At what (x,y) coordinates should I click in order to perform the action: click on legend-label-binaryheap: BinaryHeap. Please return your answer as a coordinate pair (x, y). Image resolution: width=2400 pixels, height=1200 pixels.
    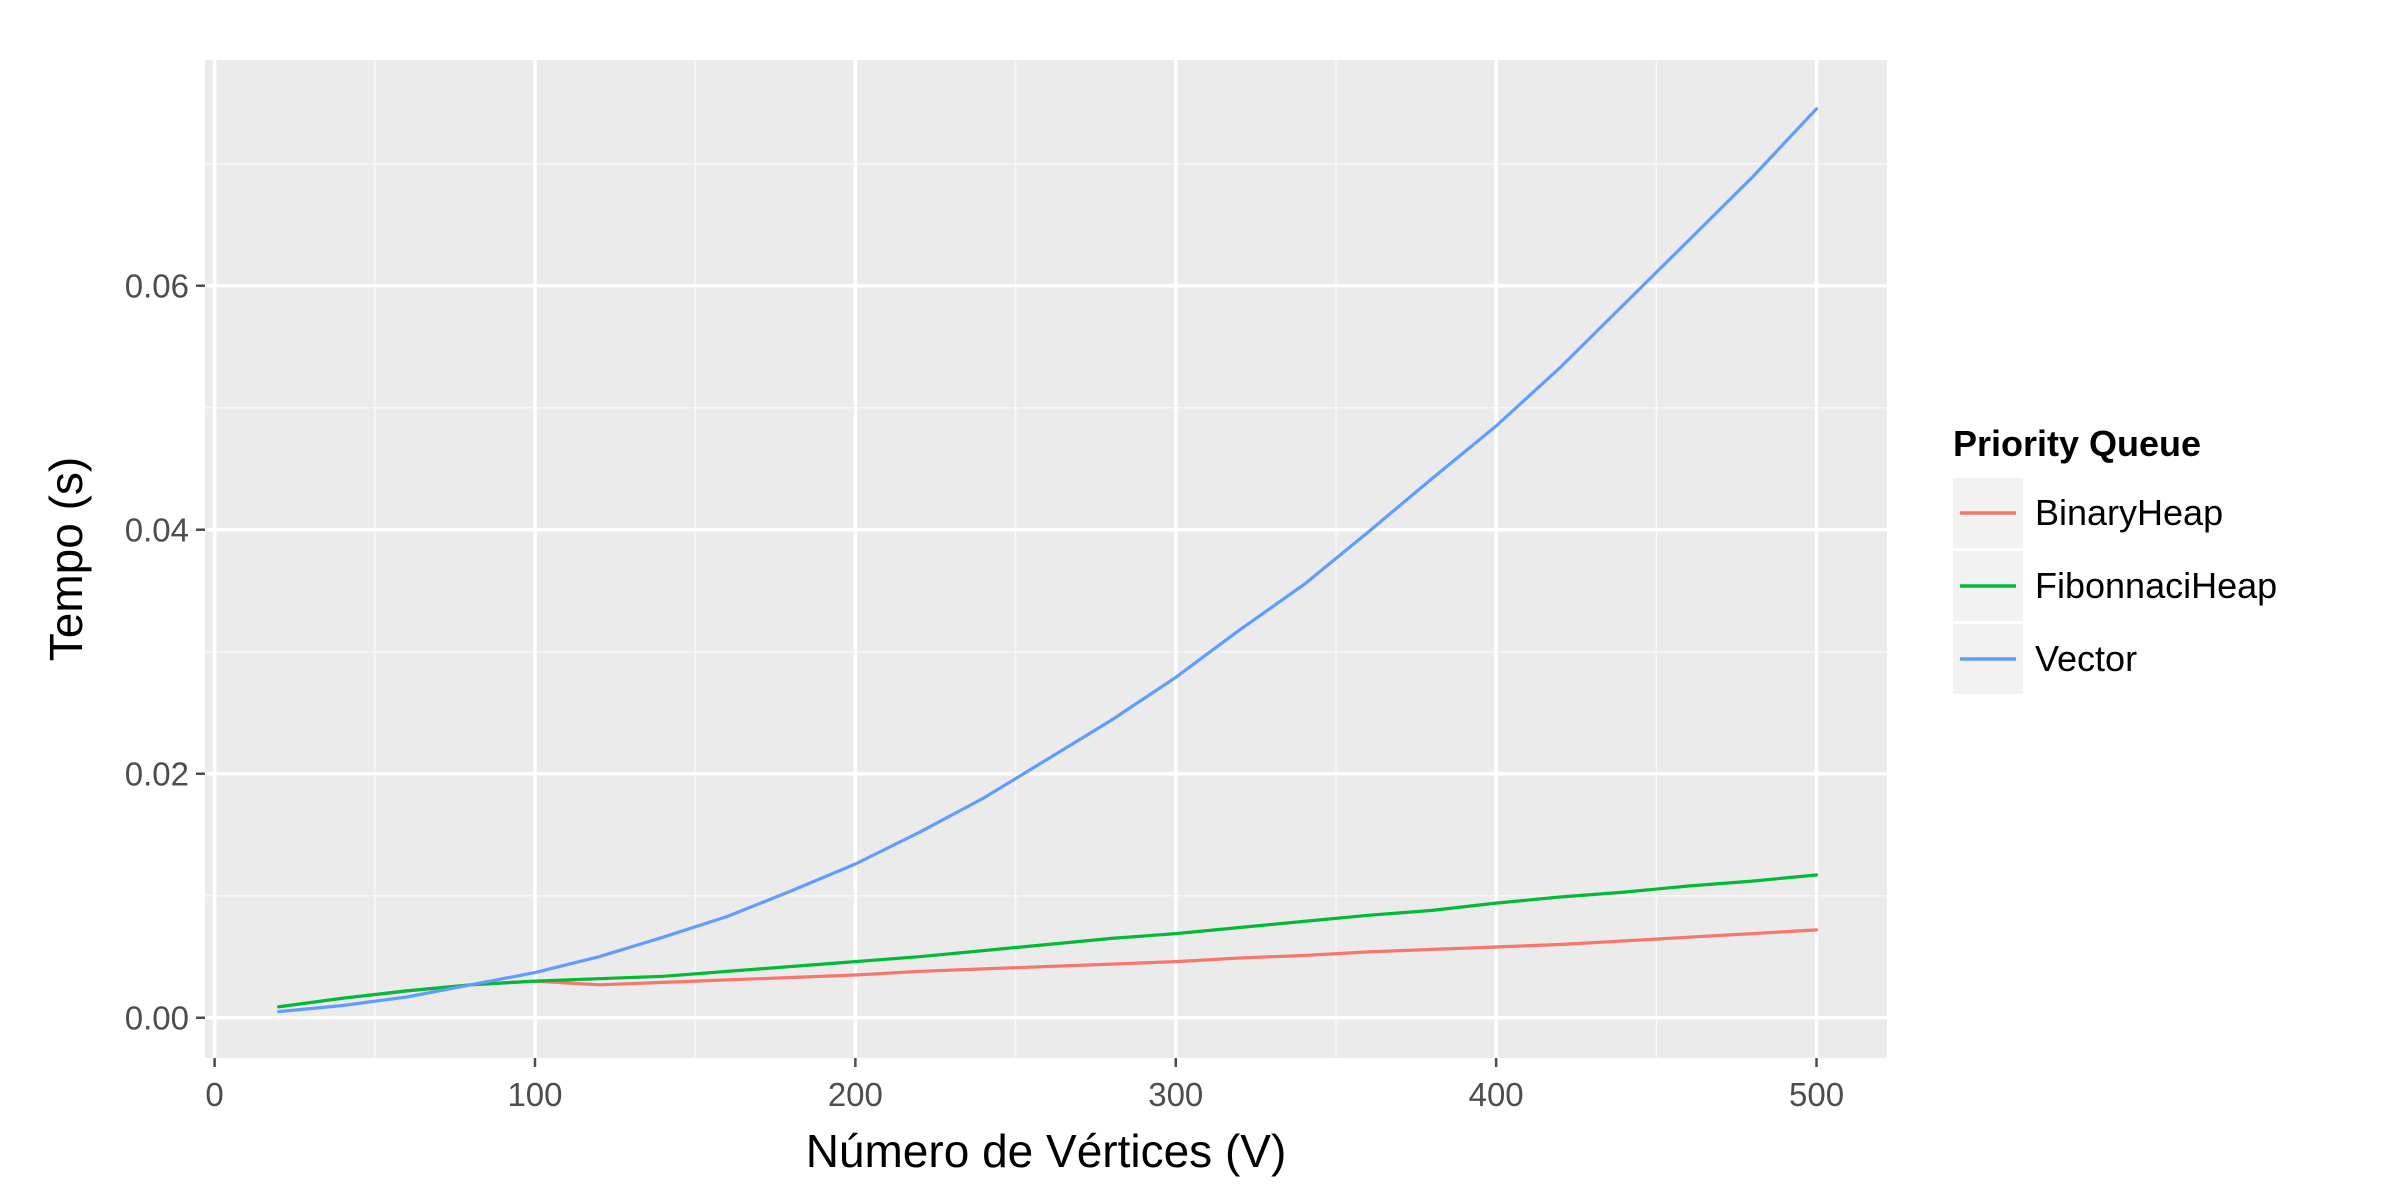
    Looking at the image, I should click on (2129, 512).